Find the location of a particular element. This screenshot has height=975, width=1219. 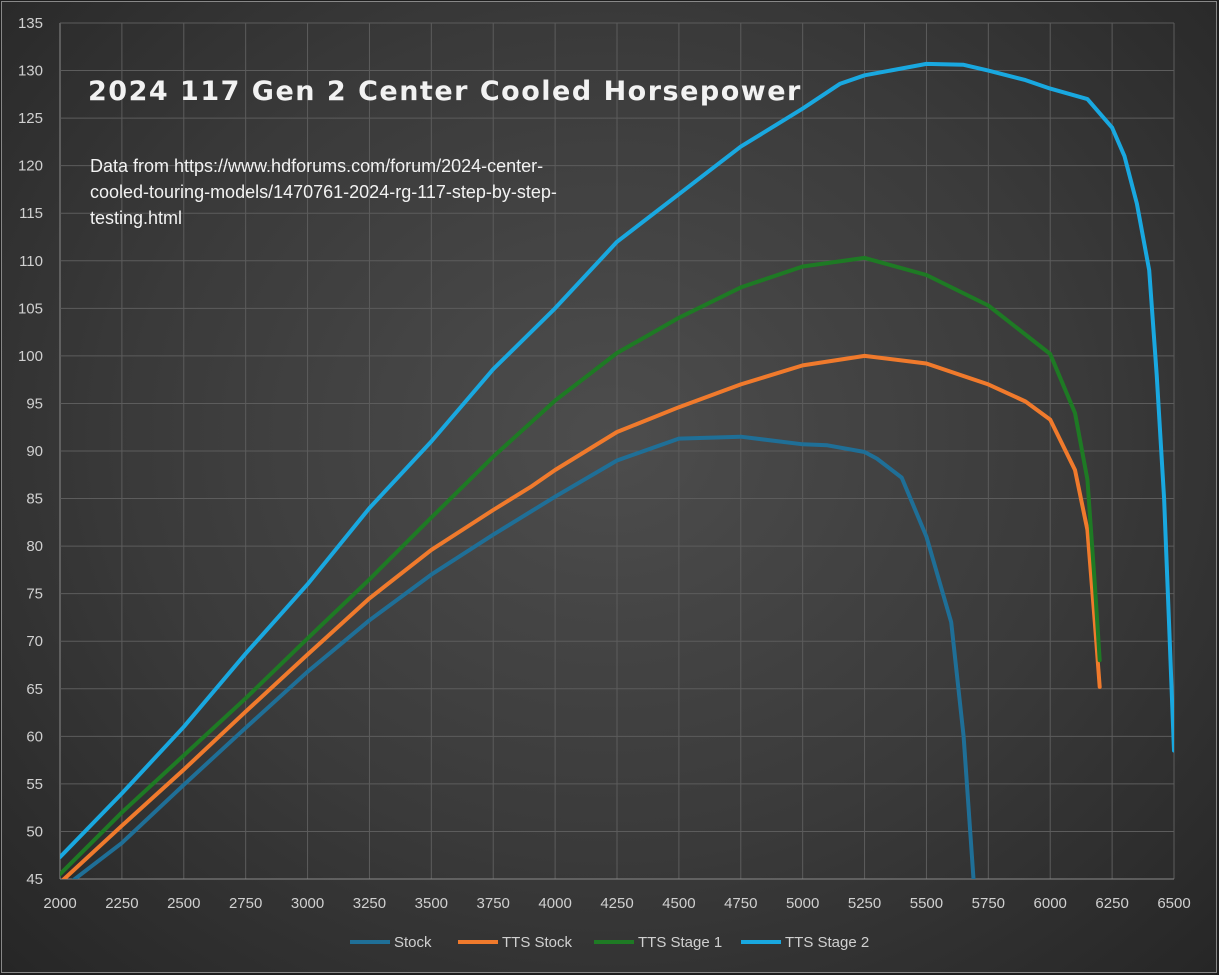

chart-title: 2024 117 Gen 2 Center Cooled Horsepower is located at coordinates (445, 91).